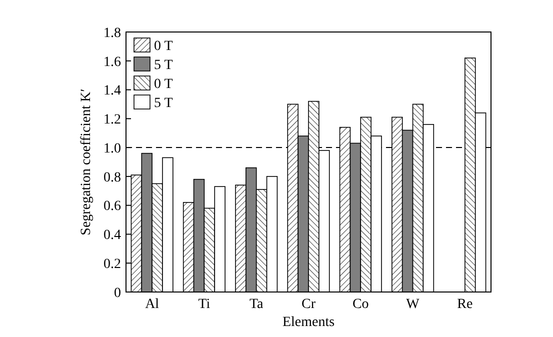  Describe the element at coordinates (152, 304) in the screenshot. I see `x-tick-label: Al` at that location.